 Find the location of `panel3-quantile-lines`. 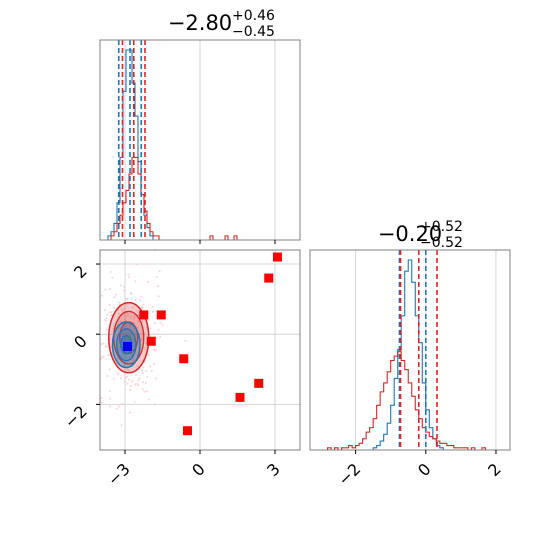

panel3-quantile-lines is located at coordinates (418, 350).